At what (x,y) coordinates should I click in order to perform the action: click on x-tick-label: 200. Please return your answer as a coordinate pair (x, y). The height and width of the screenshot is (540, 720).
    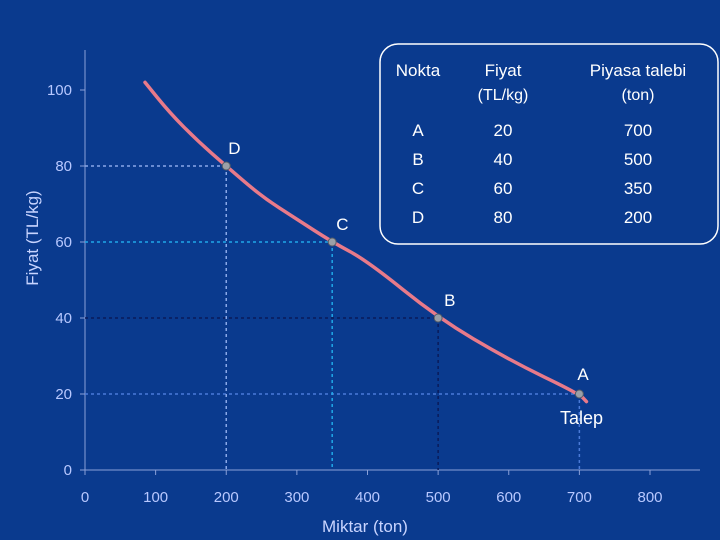
    Looking at the image, I should click on (226, 497).